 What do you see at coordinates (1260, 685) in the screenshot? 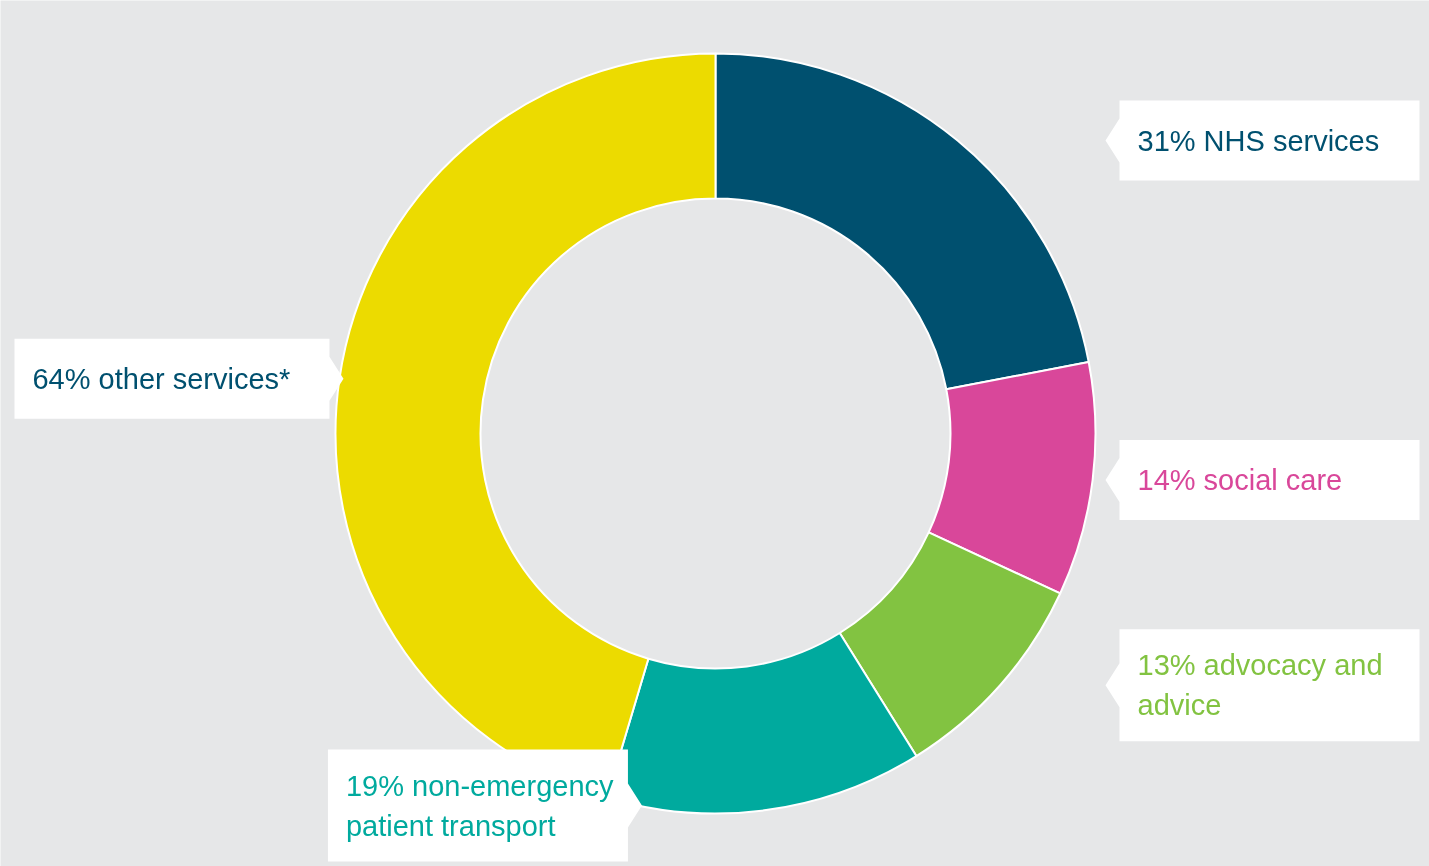
I see `slice-label: 13% advocacy and advice` at bounding box center [1260, 685].